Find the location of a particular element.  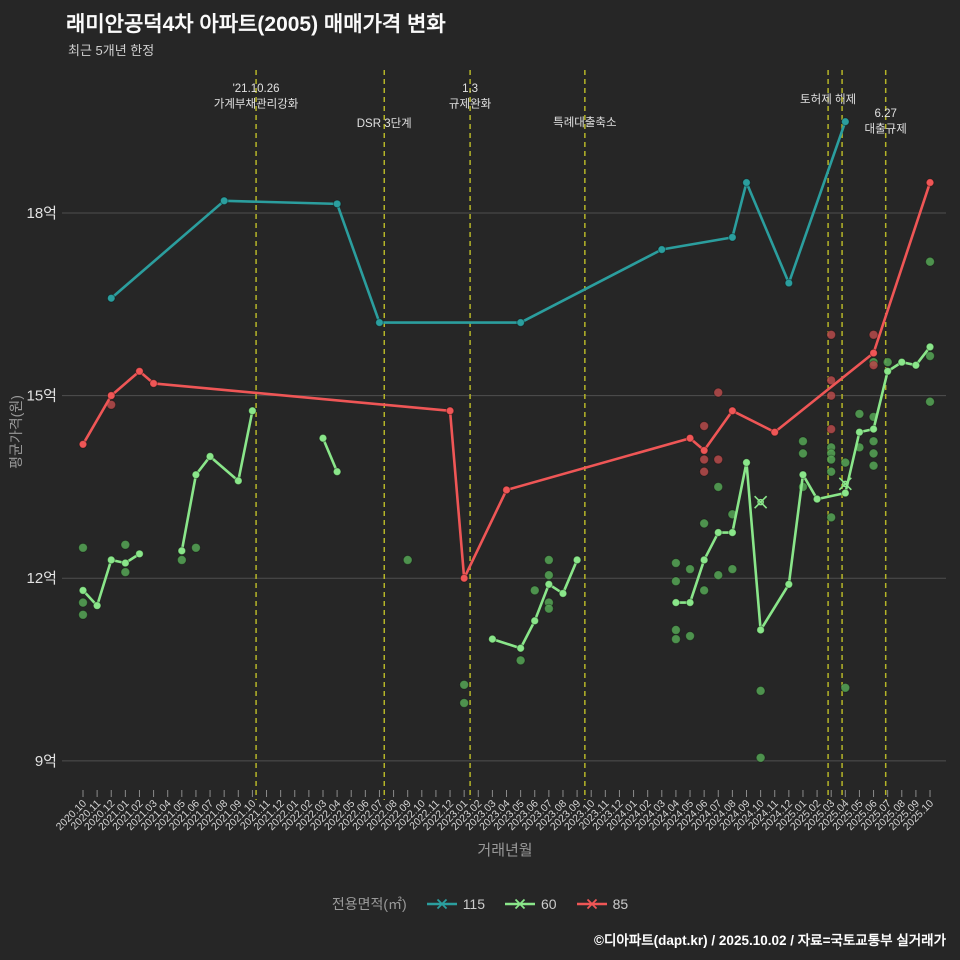

legend-item-label: 60 is located at coordinates (549, 904).